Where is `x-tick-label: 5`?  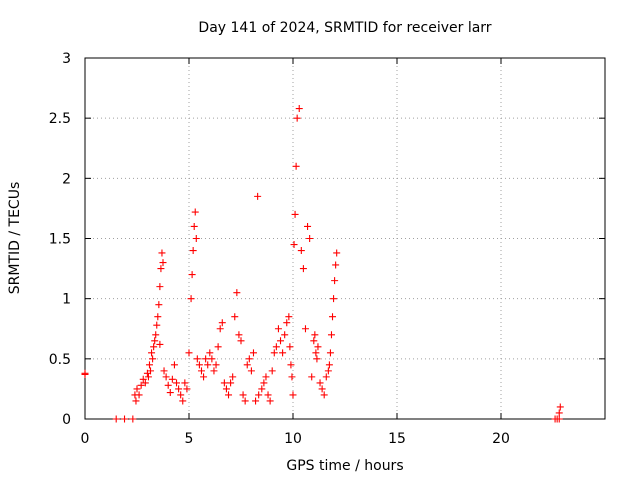
x-tick-label: 5 is located at coordinates (189, 439).